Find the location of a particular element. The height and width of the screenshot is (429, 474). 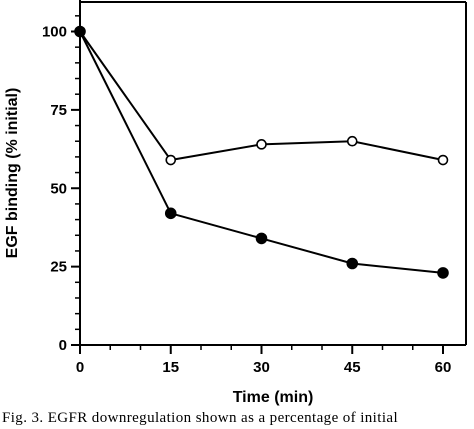

y-tick-label-100: 100 is located at coordinates (54, 32).